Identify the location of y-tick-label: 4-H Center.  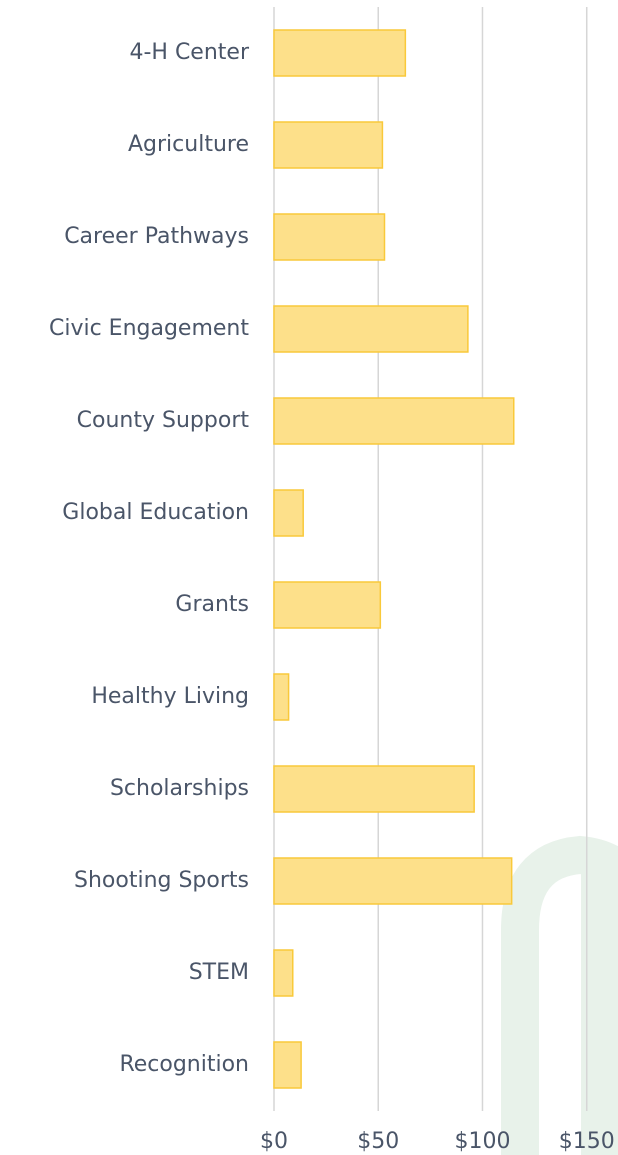
(189, 52).